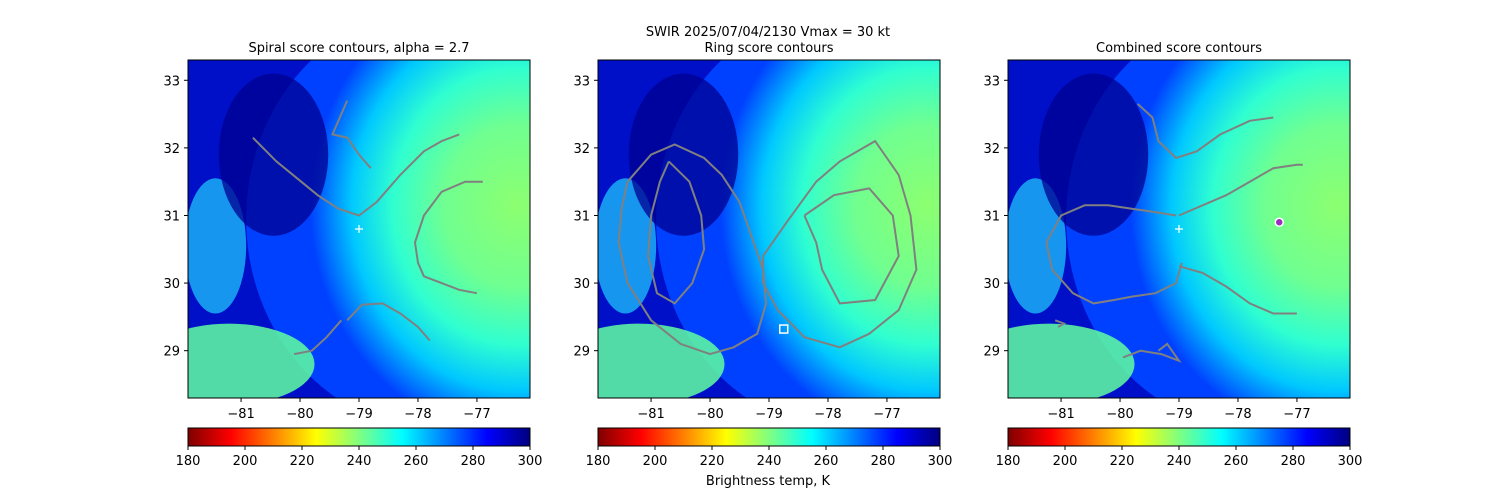  Describe the element at coordinates (783, 329) in the screenshot. I see `center-square-marker` at that location.